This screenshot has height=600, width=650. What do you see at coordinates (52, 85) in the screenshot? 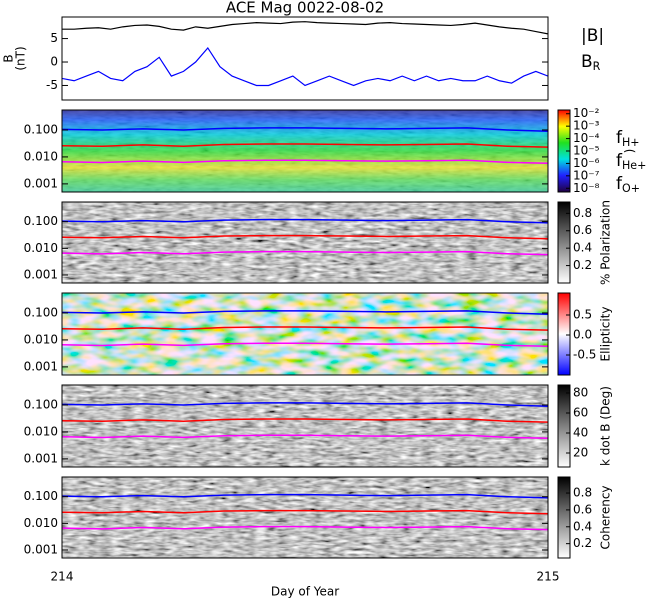
I see `y-tick-label: -5` at bounding box center [52, 85].